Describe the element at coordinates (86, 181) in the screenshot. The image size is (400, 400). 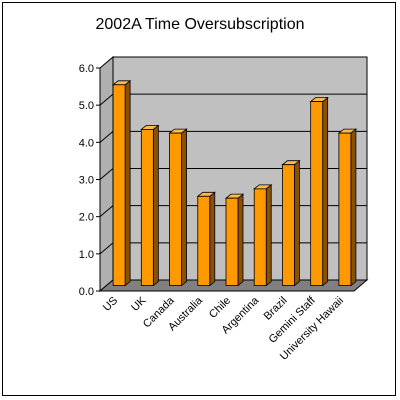
I see `y-tick-label: 3.0` at that location.